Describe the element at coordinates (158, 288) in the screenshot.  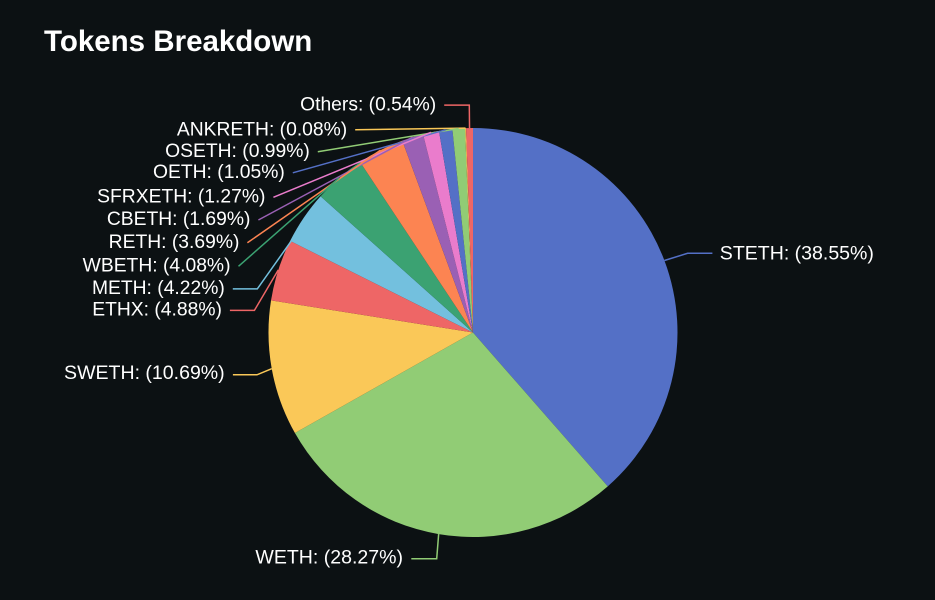
I see `svg-text: METH: (4.22%)` at that location.